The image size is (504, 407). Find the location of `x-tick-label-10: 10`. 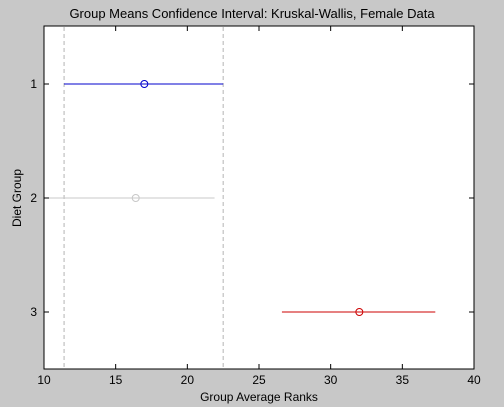

x-tick-label-10: 10 is located at coordinates (44, 380).